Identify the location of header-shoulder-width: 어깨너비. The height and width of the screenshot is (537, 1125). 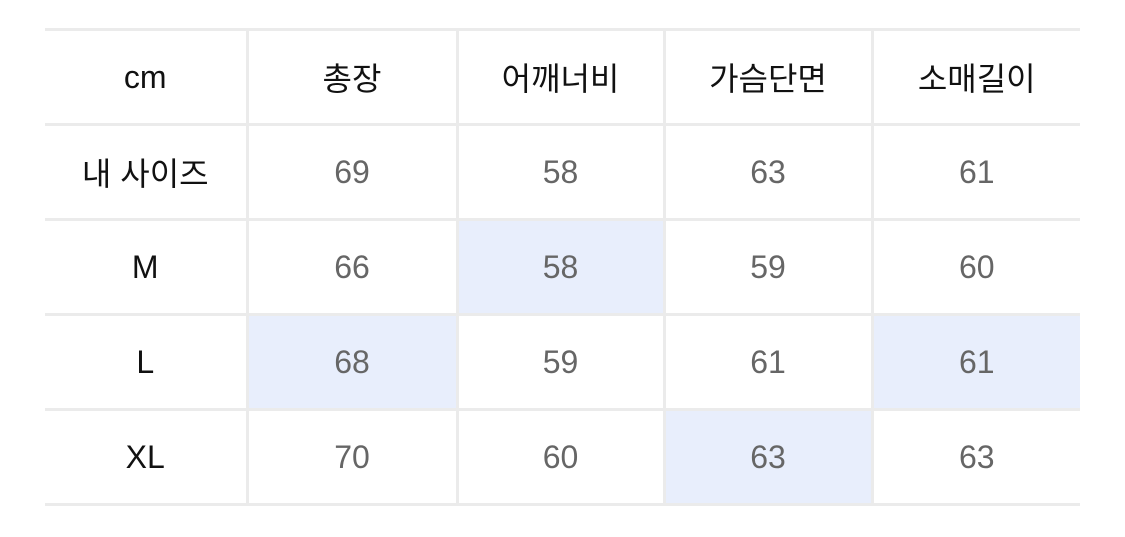
(560, 77).